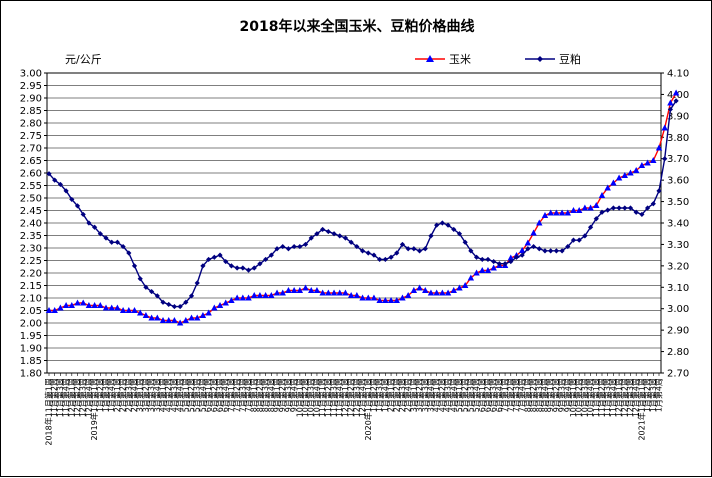 This screenshot has width=712, height=478. Describe the element at coordinates (678, 116) in the screenshot. I see `right-tick-label: 3.90` at that location.